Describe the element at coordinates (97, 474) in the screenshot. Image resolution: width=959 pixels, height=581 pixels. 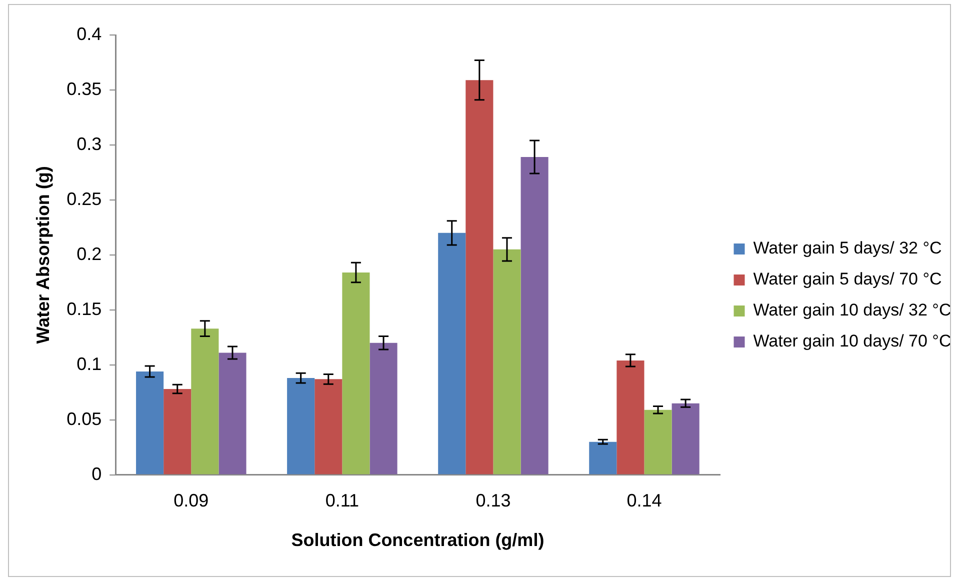
I see `y-tick-label: 0` at that location.